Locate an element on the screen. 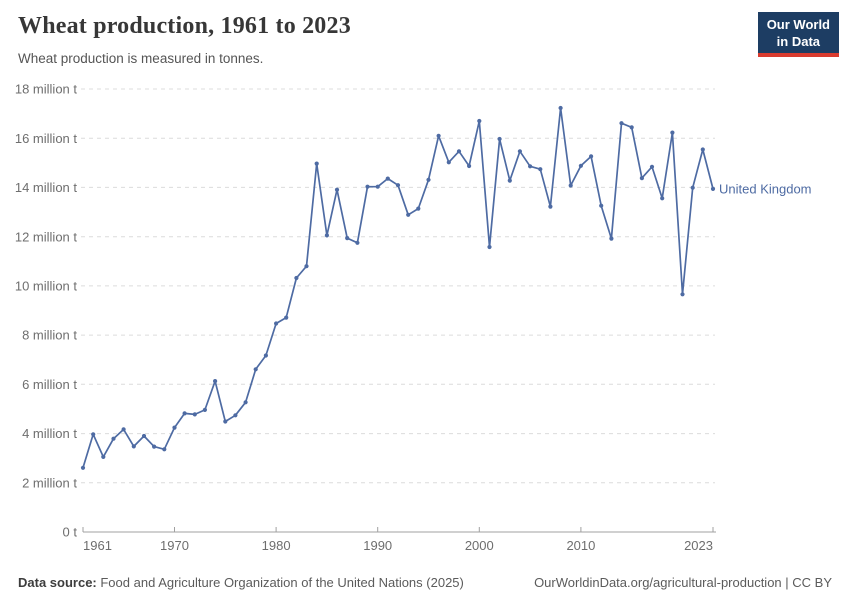 The width and height of the screenshot is (850, 600). x-tick-label: 1980 is located at coordinates (276, 545).